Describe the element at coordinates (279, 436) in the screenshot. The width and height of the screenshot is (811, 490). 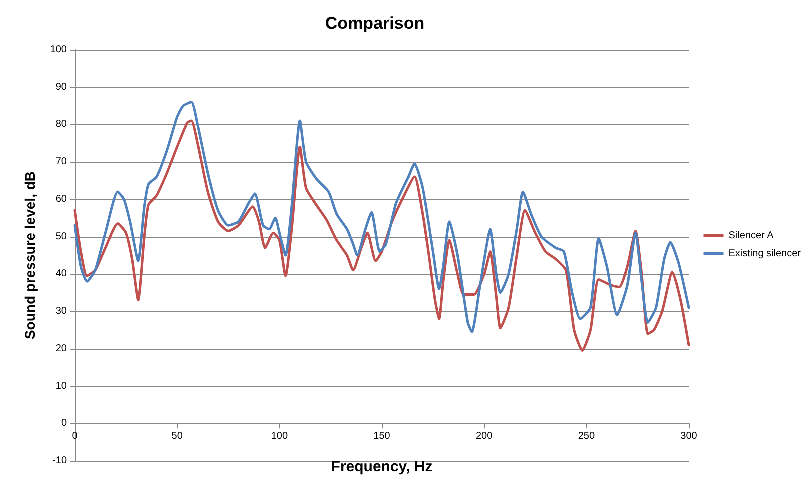
I see `x-tick-label: 100` at that location.